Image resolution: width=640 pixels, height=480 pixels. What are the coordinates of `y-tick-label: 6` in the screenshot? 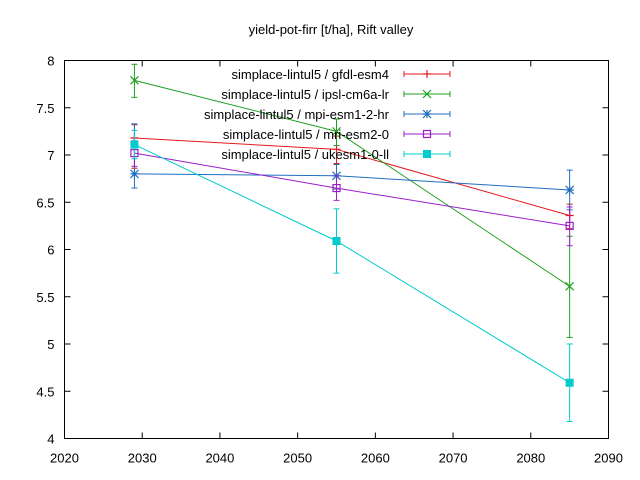 It's located at (50, 250).